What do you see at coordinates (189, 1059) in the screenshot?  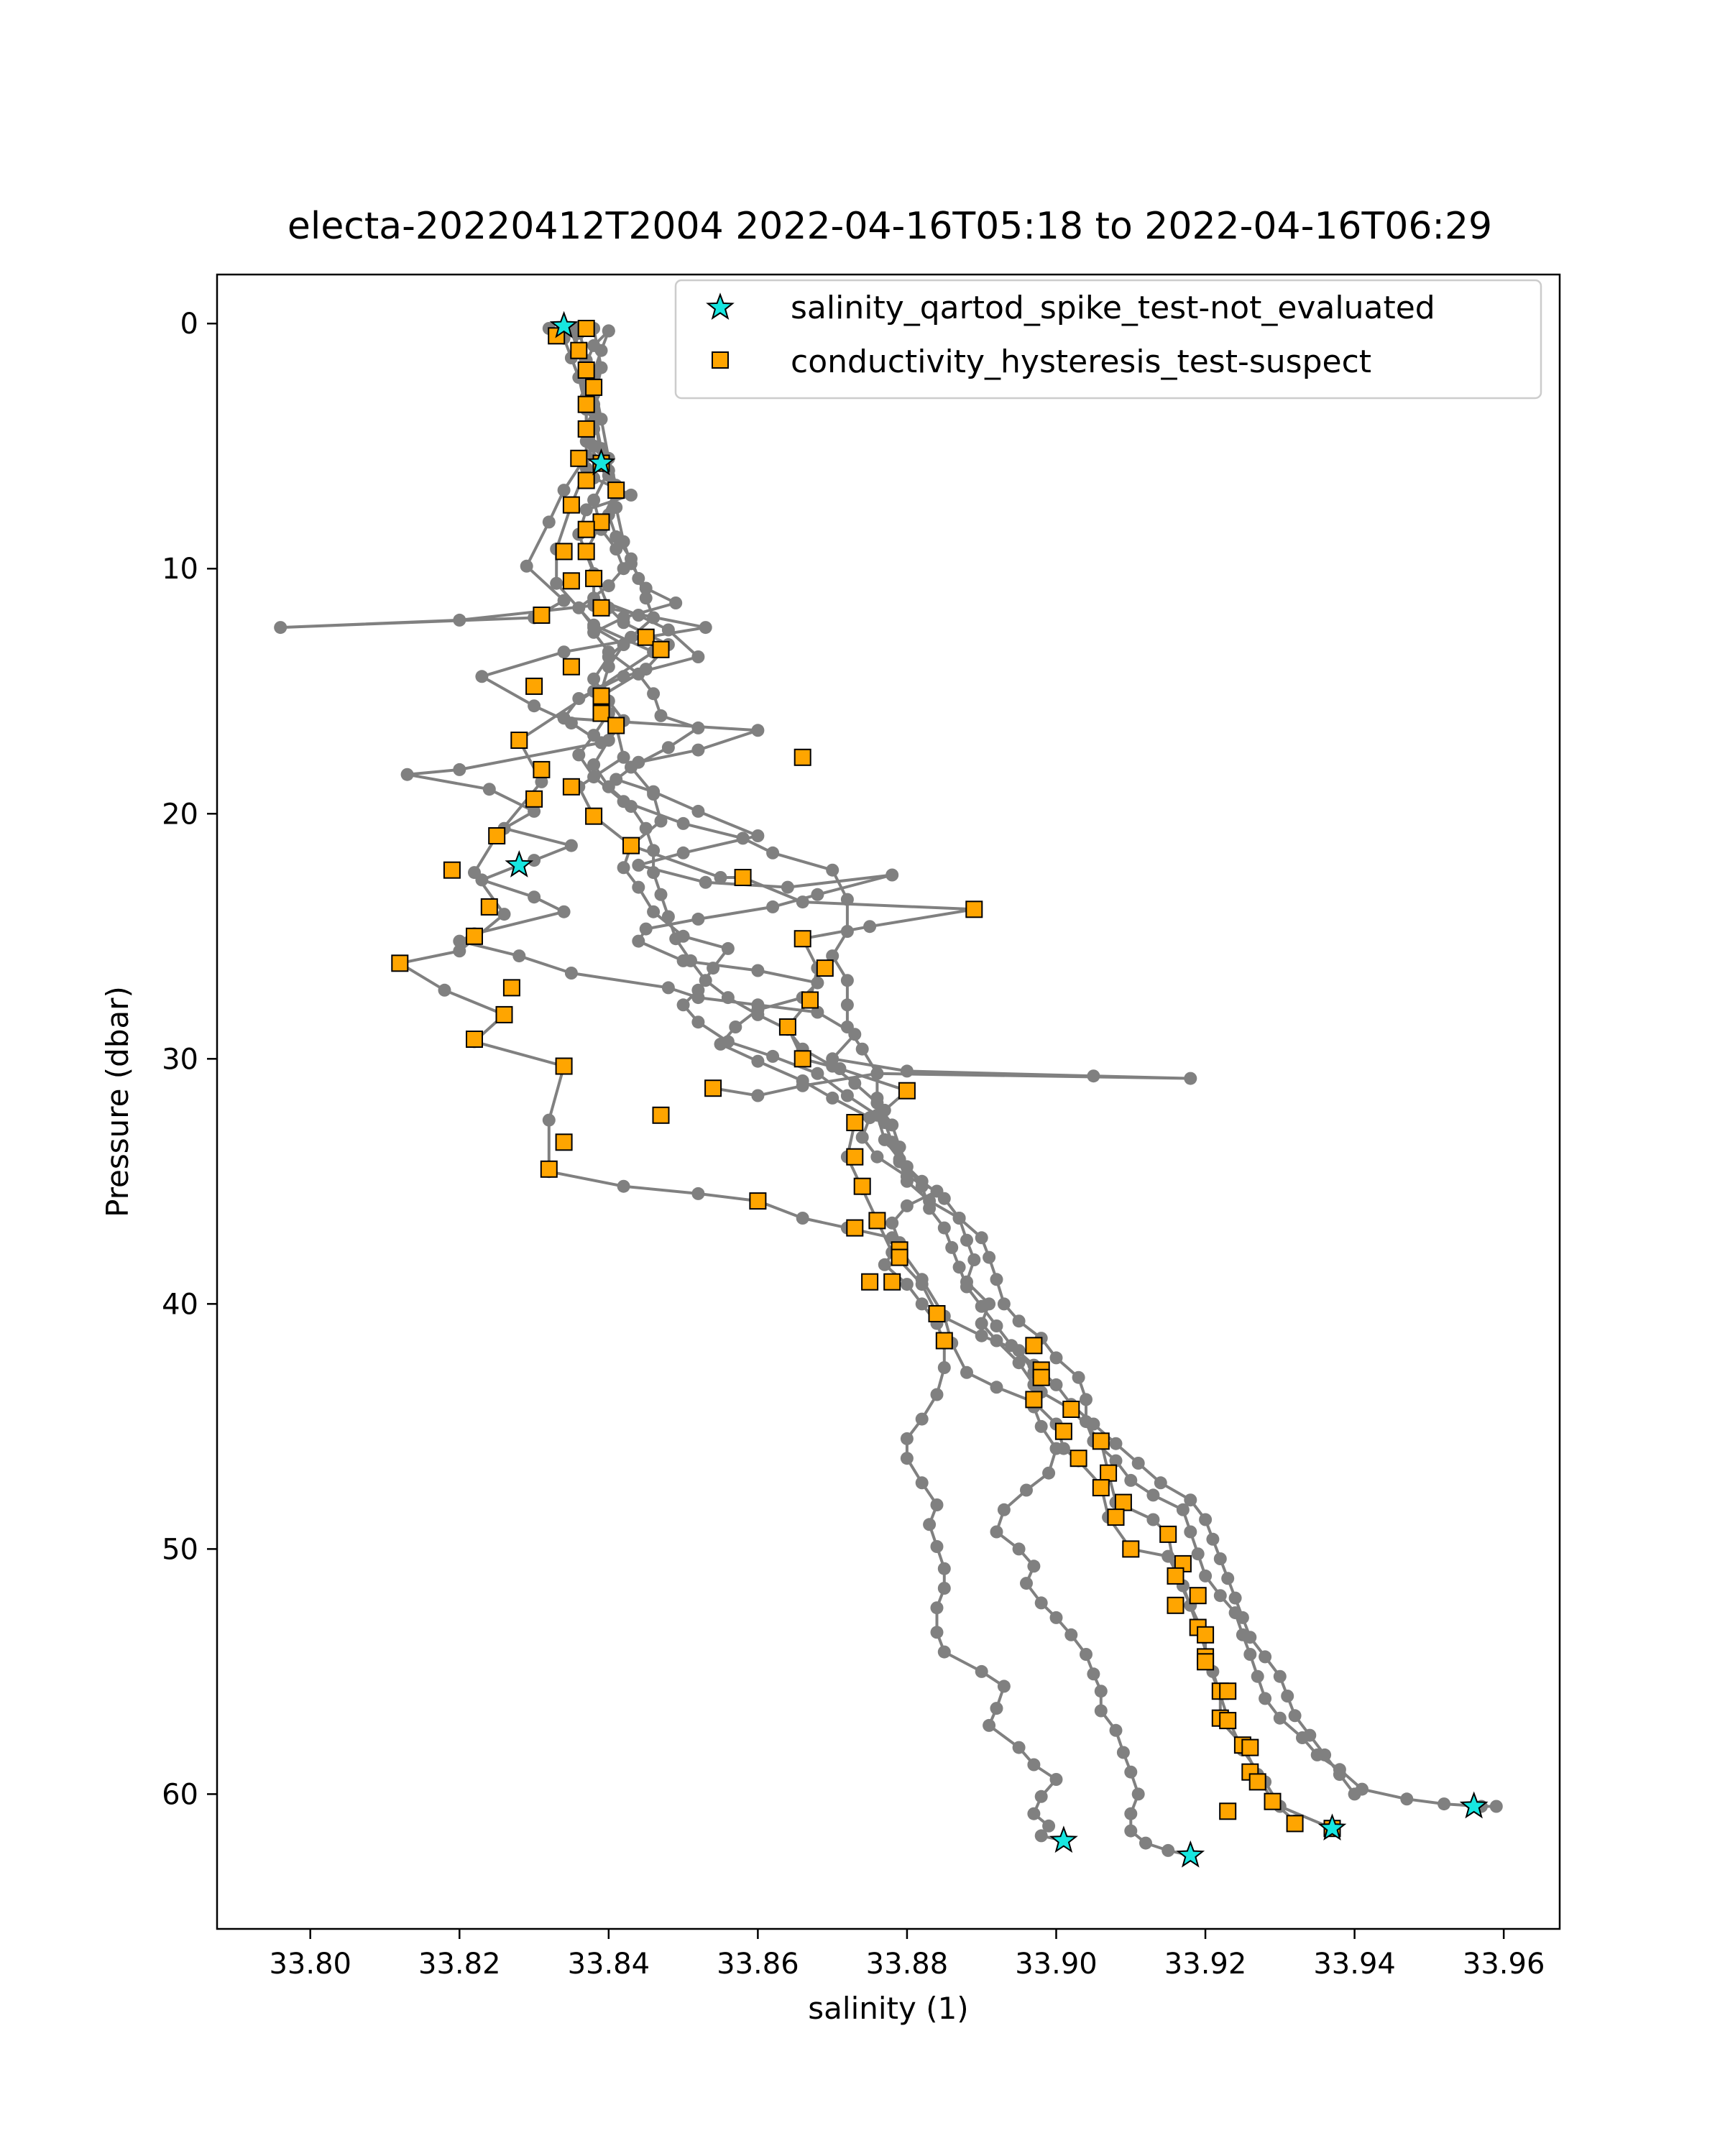 I see `y-axis-ticks: 0 10 20 30 40 50 60` at bounding box center [189, 1059].